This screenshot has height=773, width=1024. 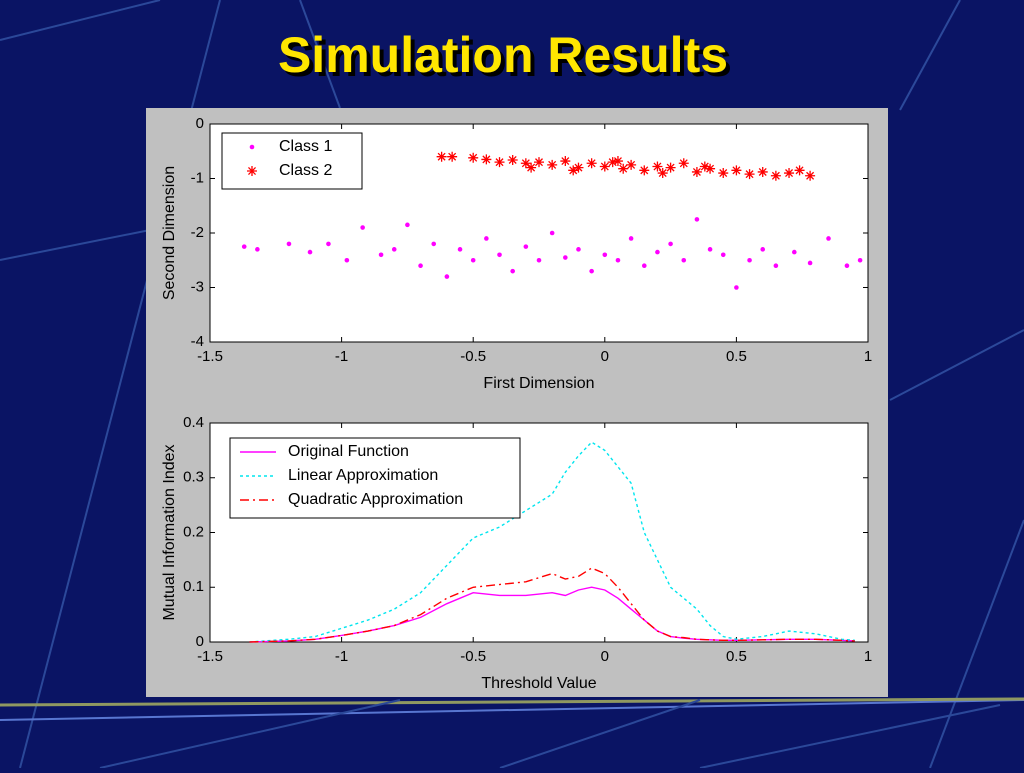 What do you see at coordinates (507, 59) in the screenshot?
I see `title-shadow: Simulation Results` at bounding box center [507, 59].